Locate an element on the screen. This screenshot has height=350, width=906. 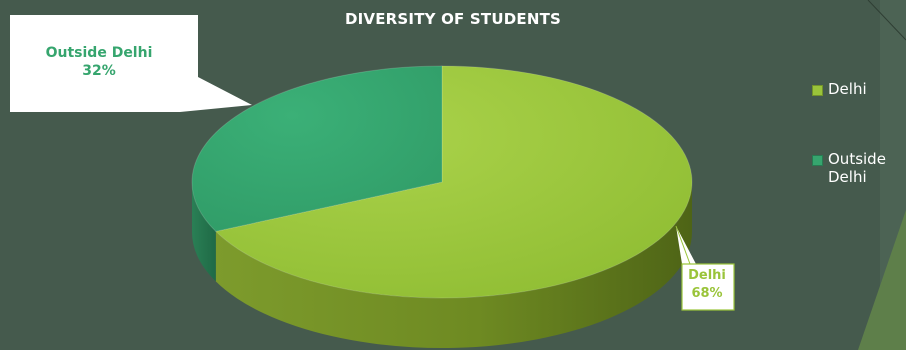
legend-item-delhi: Delhi is located at coordinates (839, 89).